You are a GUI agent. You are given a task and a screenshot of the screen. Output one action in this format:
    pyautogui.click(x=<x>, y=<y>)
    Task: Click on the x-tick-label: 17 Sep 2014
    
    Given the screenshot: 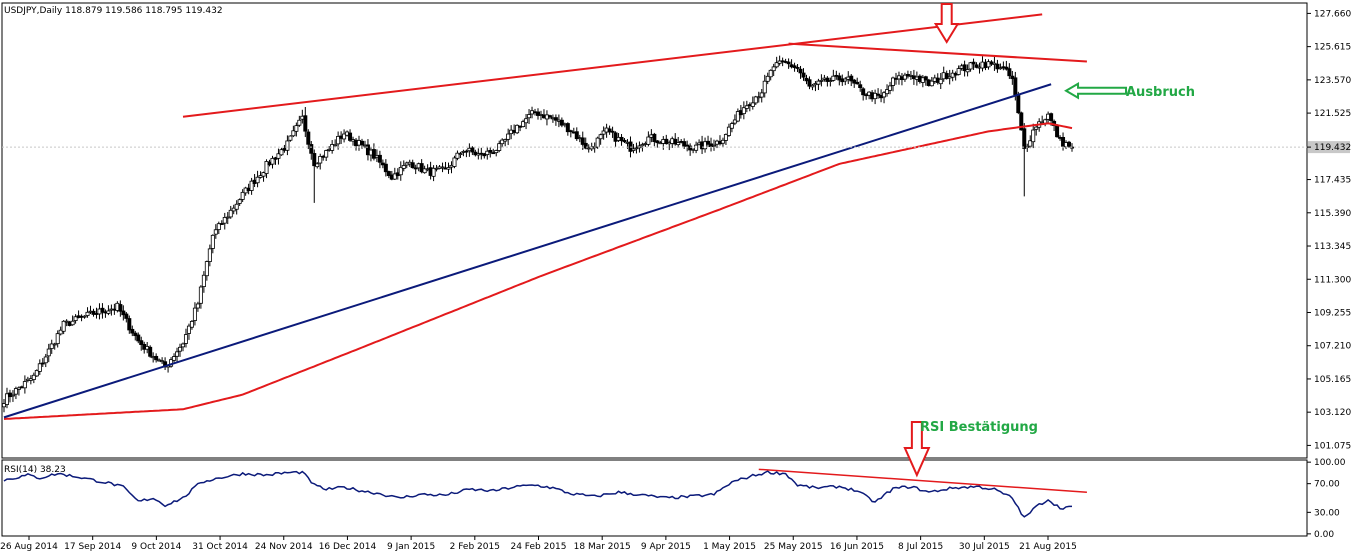 What is the action you would take?
    pyautogui.click(x=92, y=547)
    